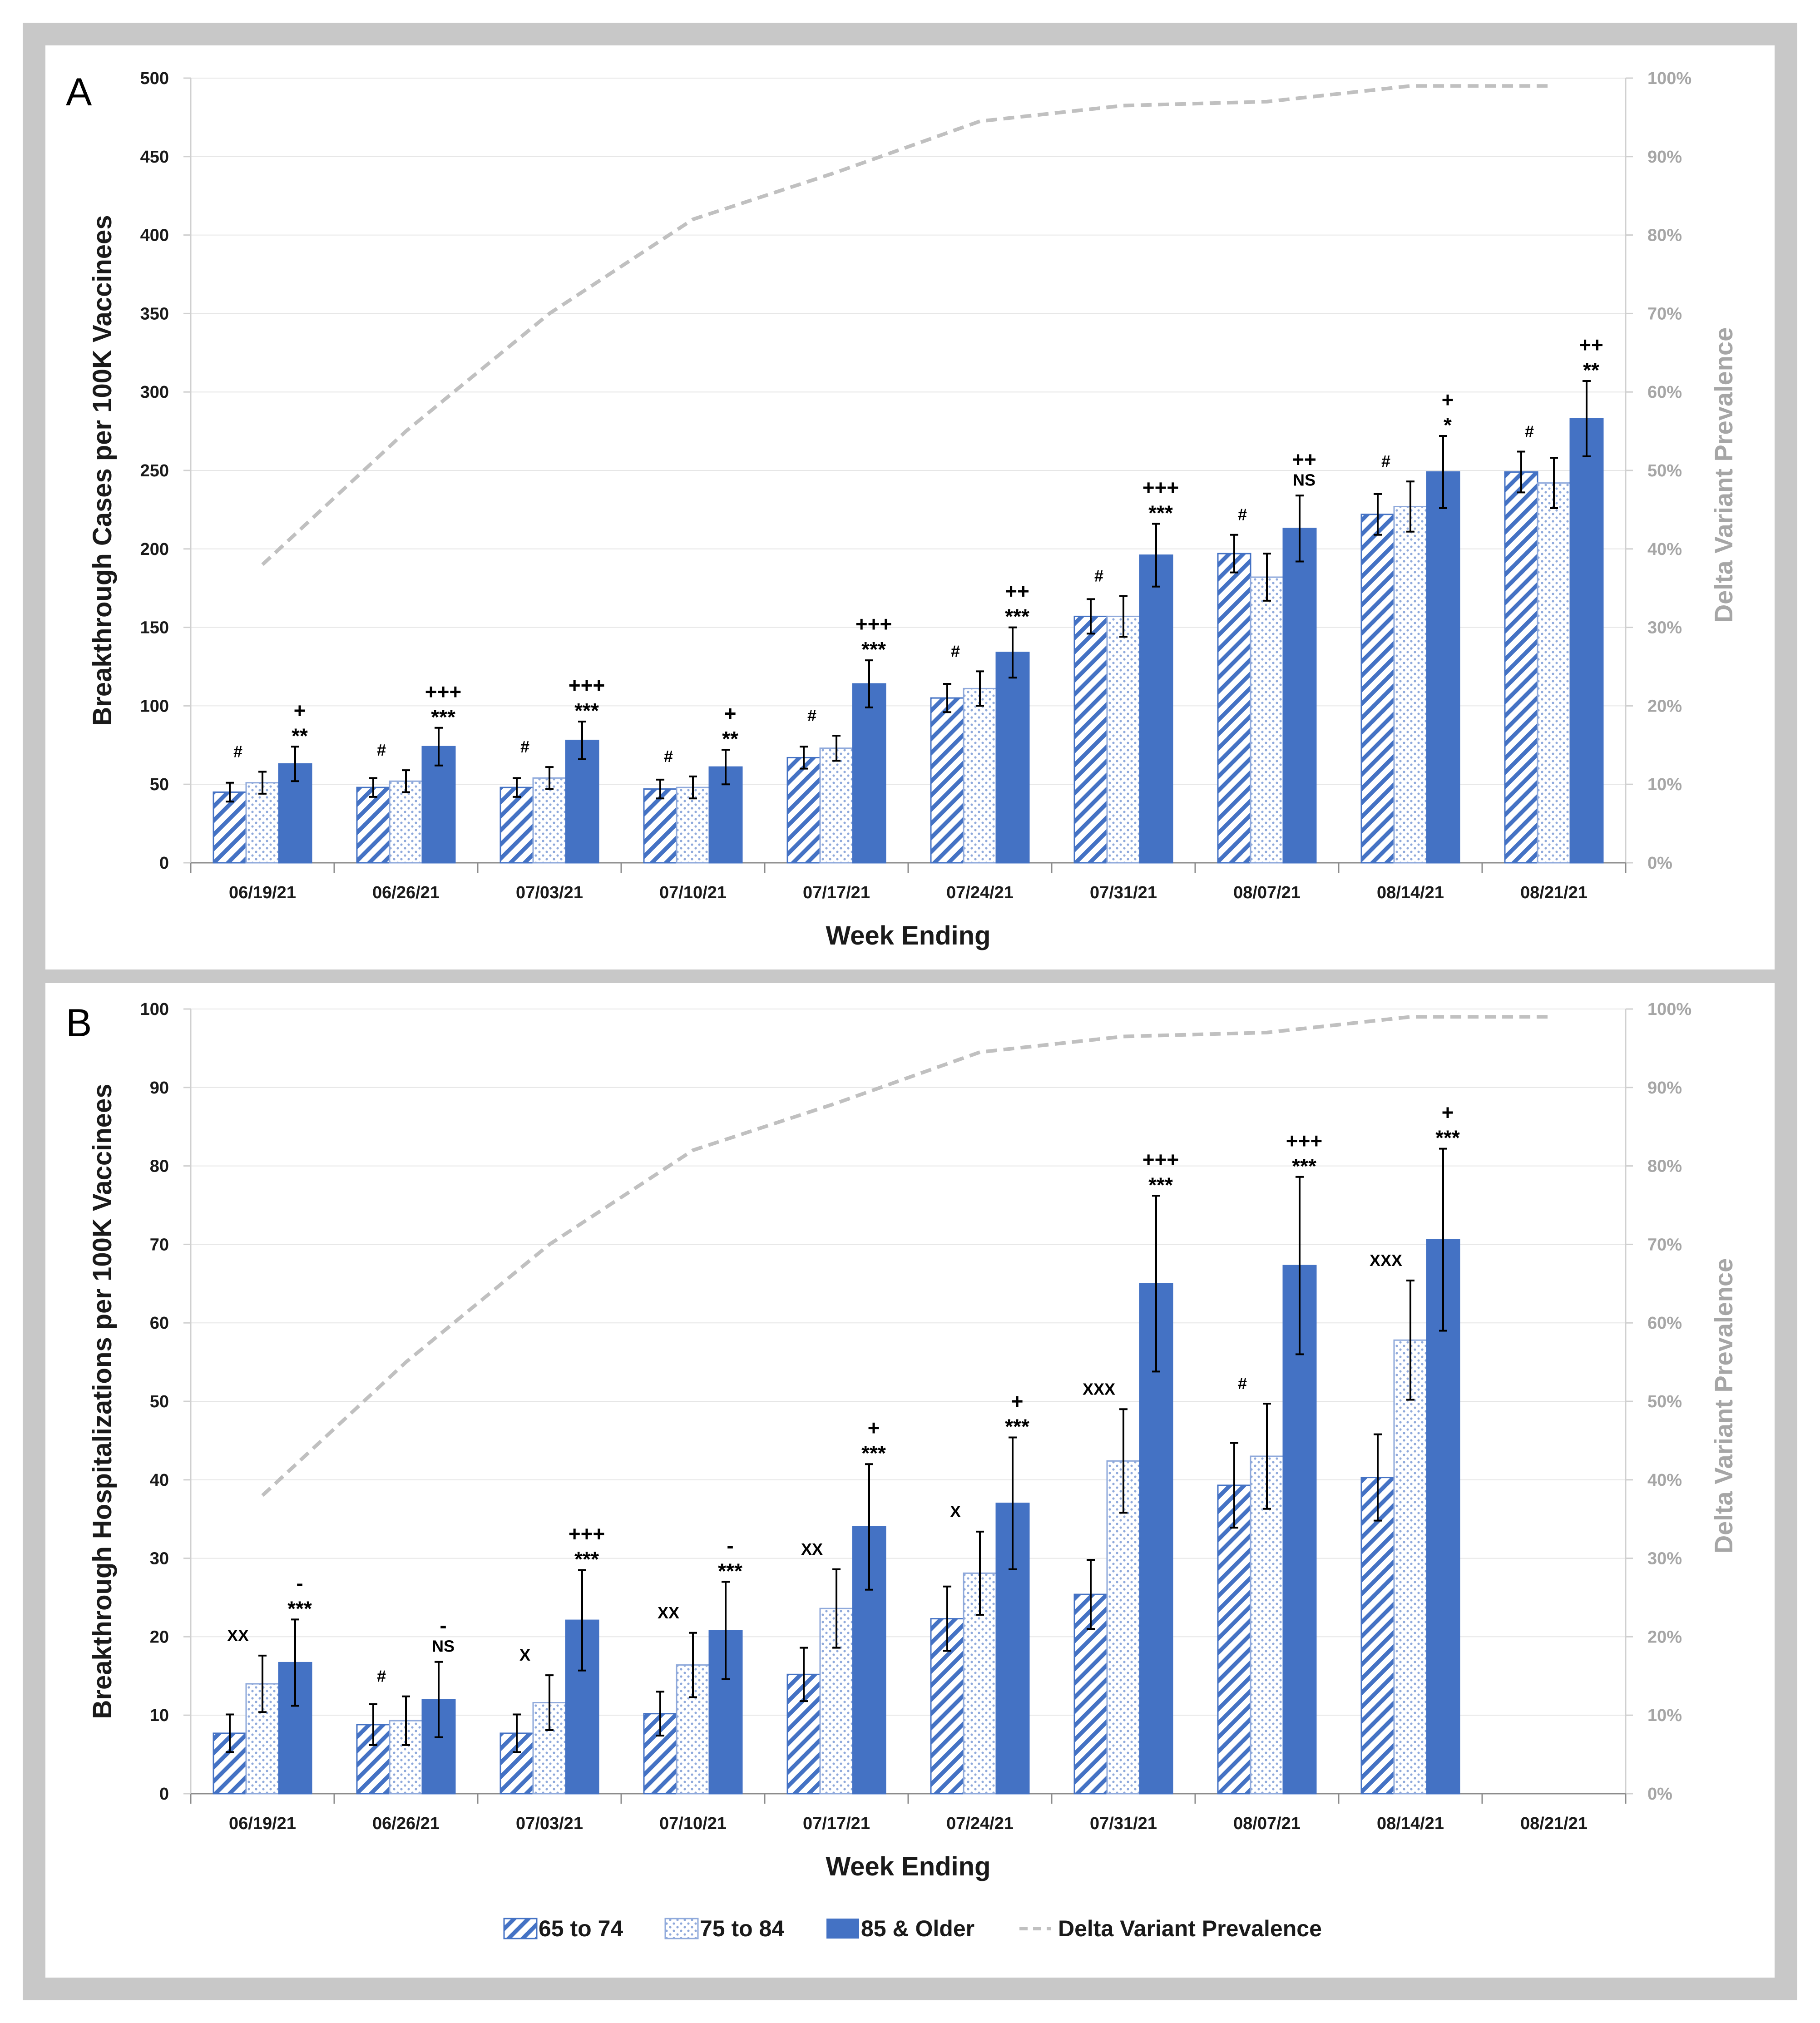 The width and height of the screenshot is (1820, 2023). I want to click on significance-stars: NS, so click(444, 1646).